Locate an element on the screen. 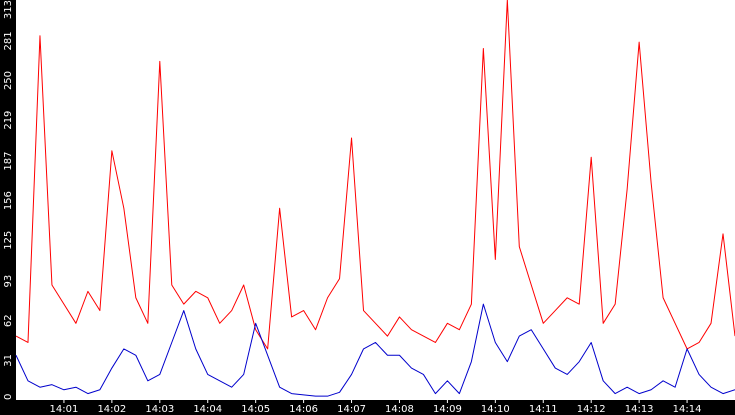  y-axis: 0 31 62 93 125 156 187 219 250 281 313 is located at coordinates (8, 200).